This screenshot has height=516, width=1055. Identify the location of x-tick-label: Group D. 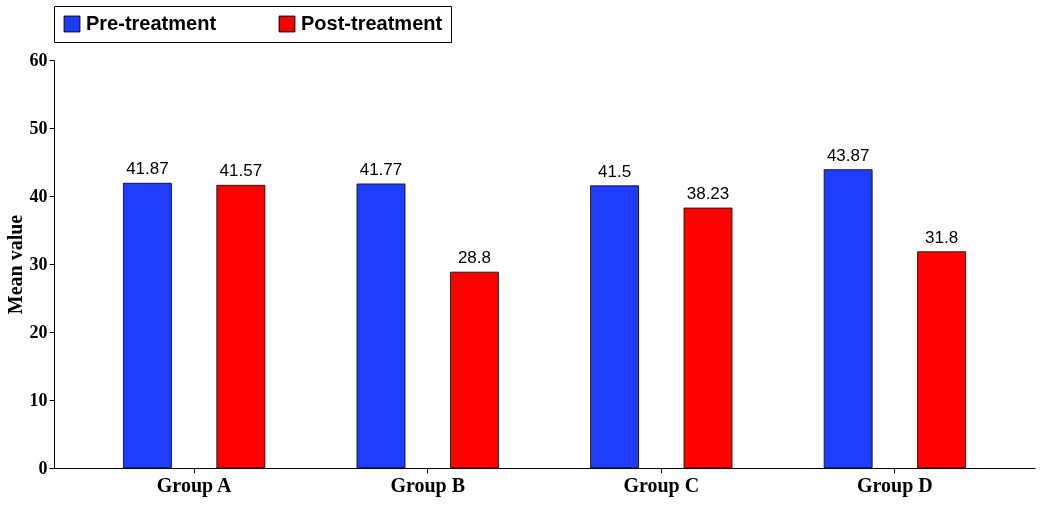
(894, 485).